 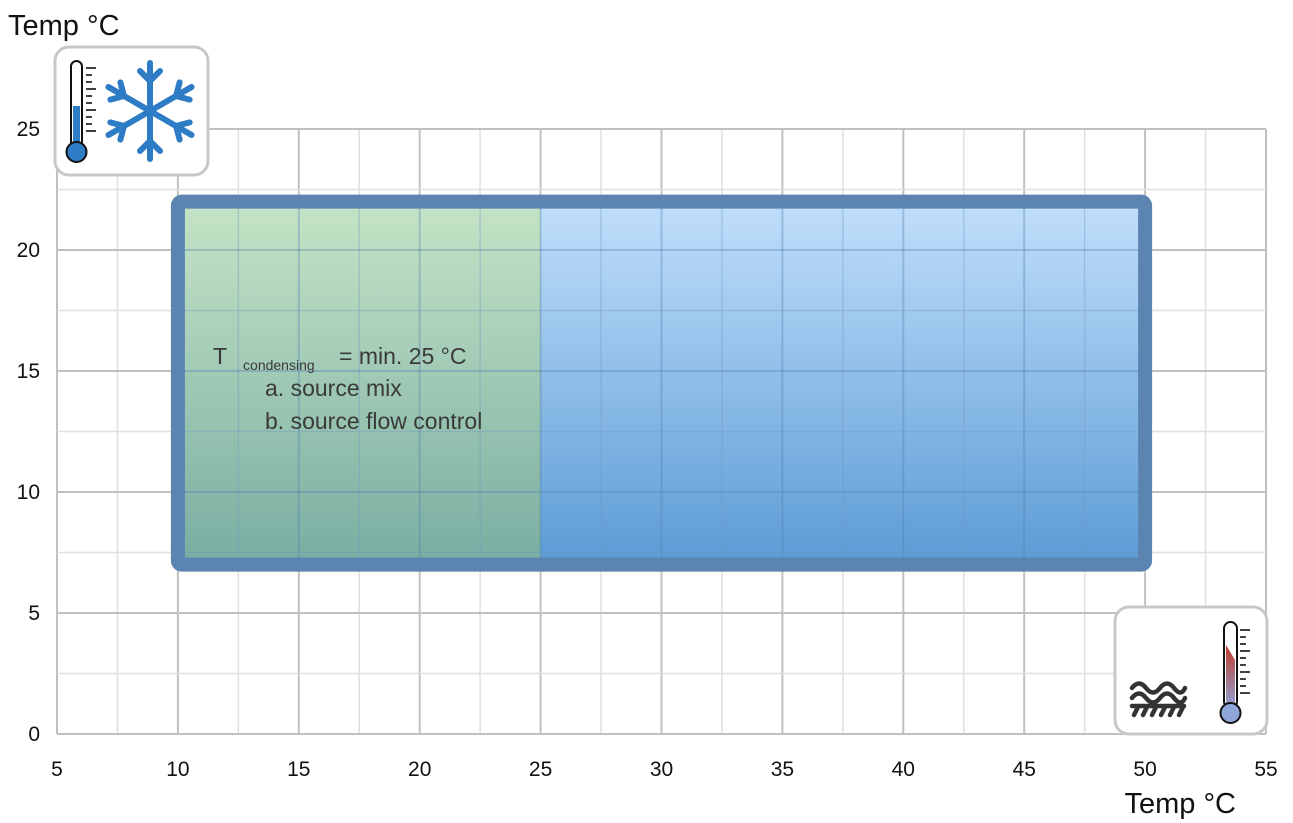 What do you see at coordinates (1024, 769) in the screenshot?
I see `x-tick-label: 45` at bounding box center [1024, 769].